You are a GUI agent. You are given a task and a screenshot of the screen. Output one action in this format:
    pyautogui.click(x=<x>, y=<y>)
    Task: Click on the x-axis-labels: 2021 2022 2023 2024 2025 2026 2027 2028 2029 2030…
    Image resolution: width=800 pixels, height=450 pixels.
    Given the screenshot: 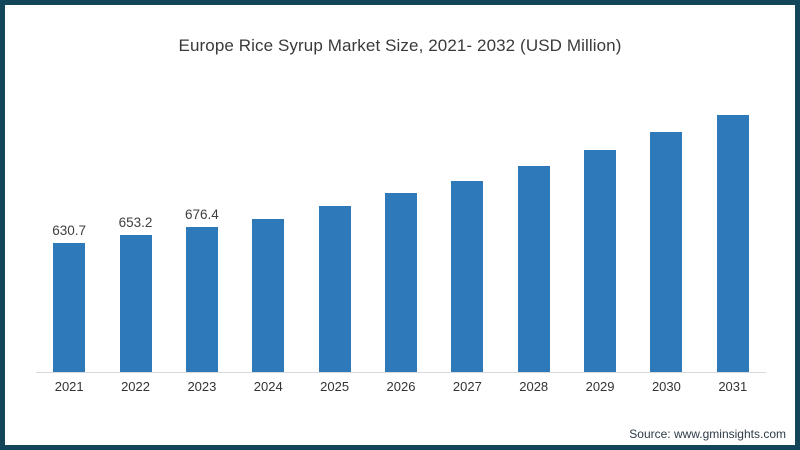 What is the action you would take?
    pyautogui.click(x=401, y=386)
    